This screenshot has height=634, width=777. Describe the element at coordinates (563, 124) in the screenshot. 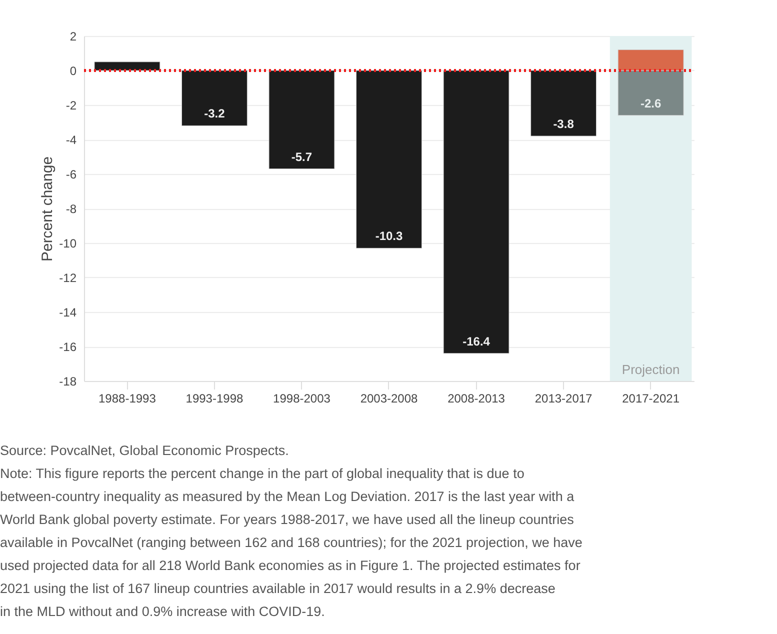

I see `data-label: -3.8` at that location.